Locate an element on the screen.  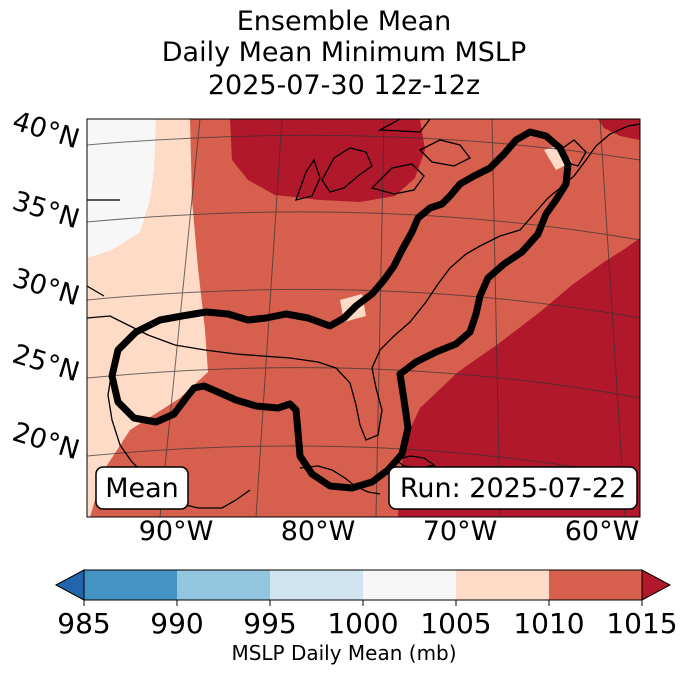
run-badge is located at coordinates (513, 488).